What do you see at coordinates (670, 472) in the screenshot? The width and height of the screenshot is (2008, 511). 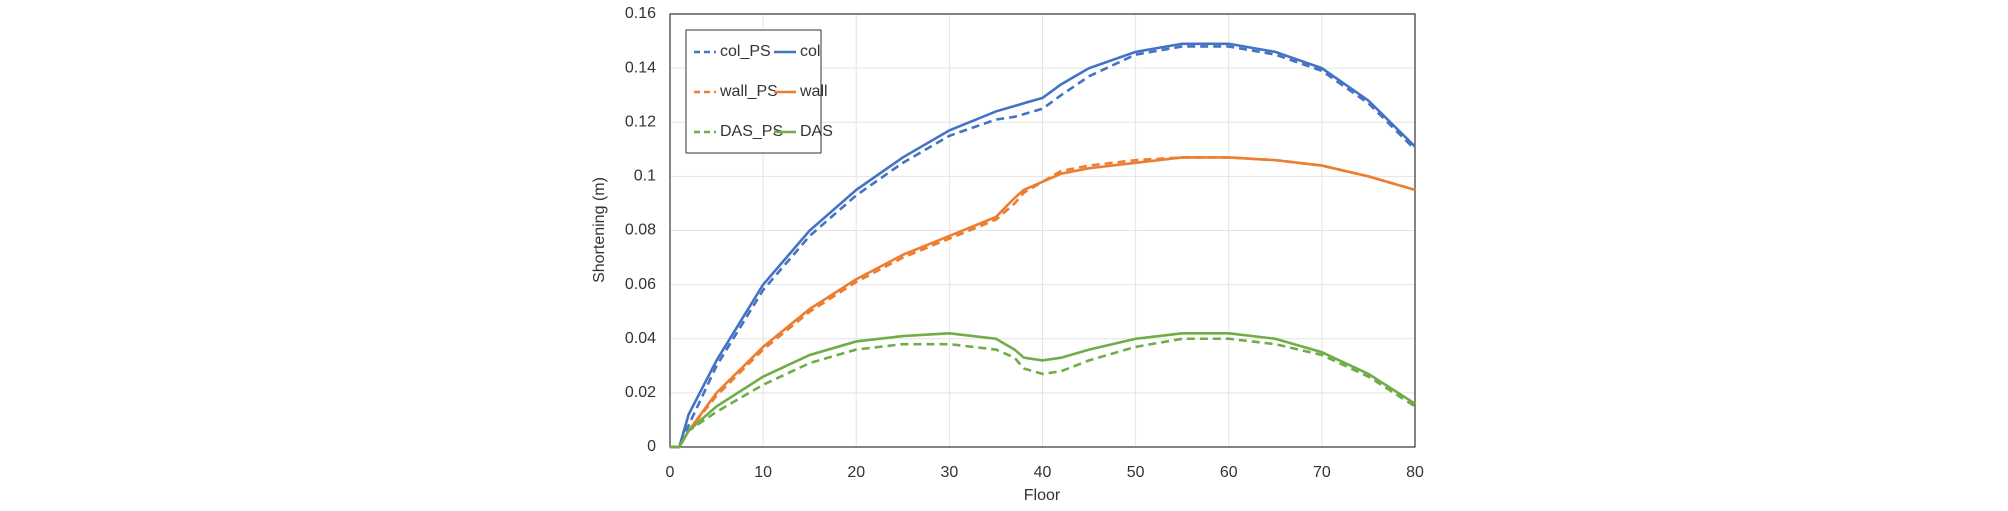 I see `x-tick-label: 0` at bounding box center [670, 472].